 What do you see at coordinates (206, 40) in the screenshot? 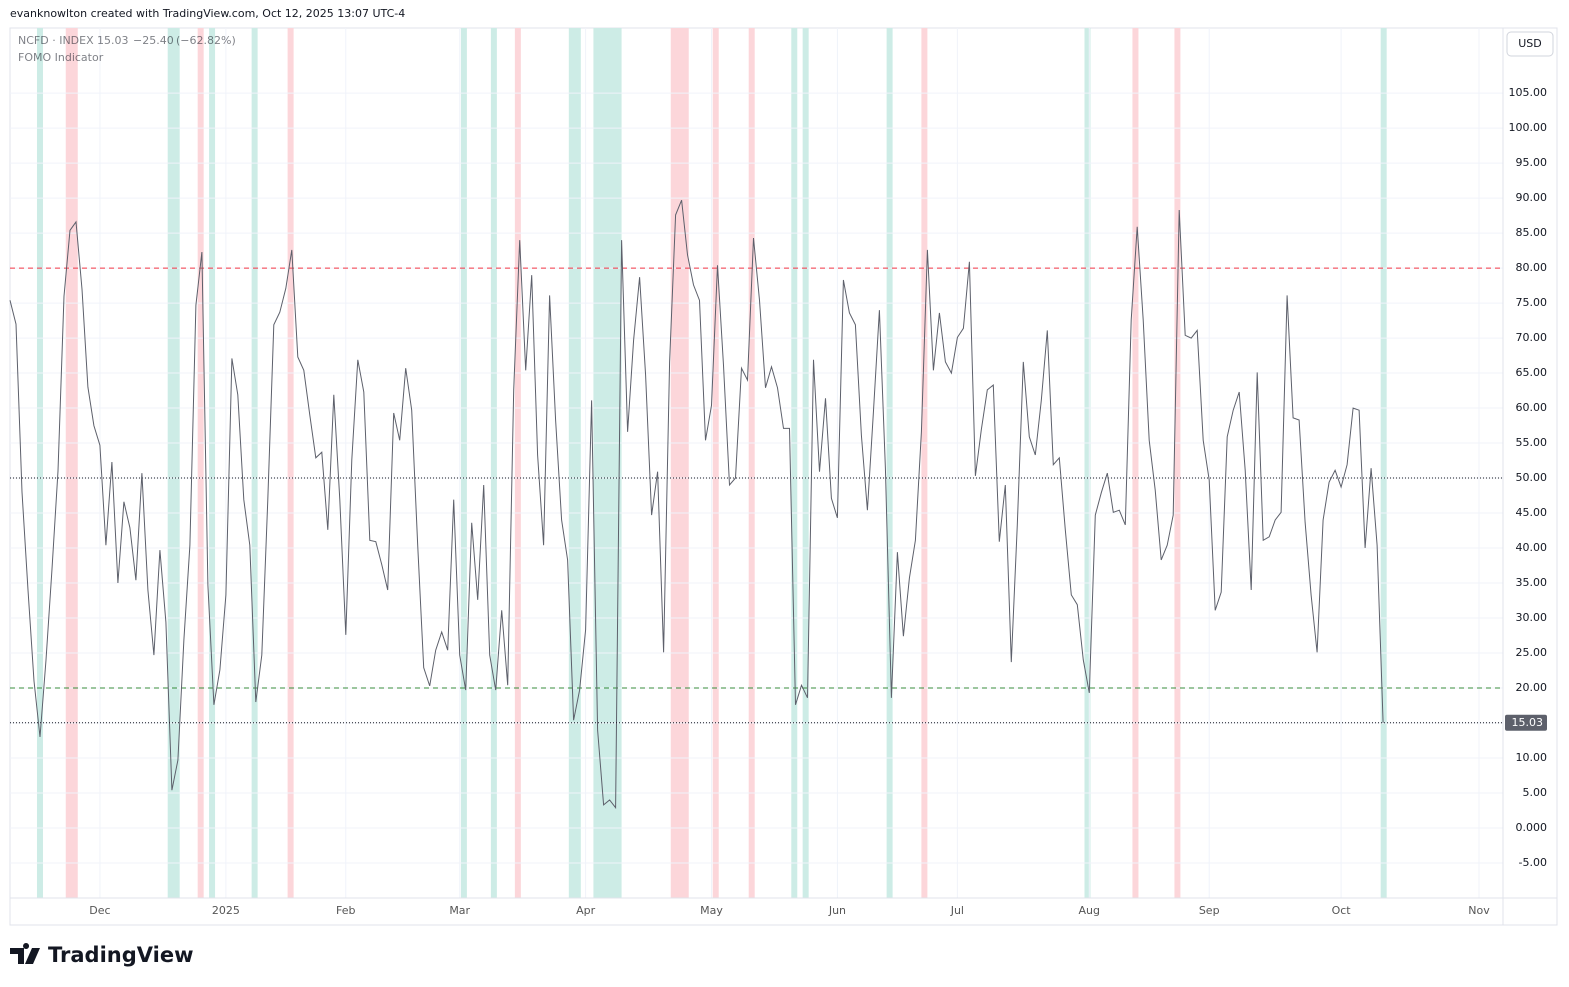
I see `change-percent: (−62.82%)` at bounding box center [206, 40].